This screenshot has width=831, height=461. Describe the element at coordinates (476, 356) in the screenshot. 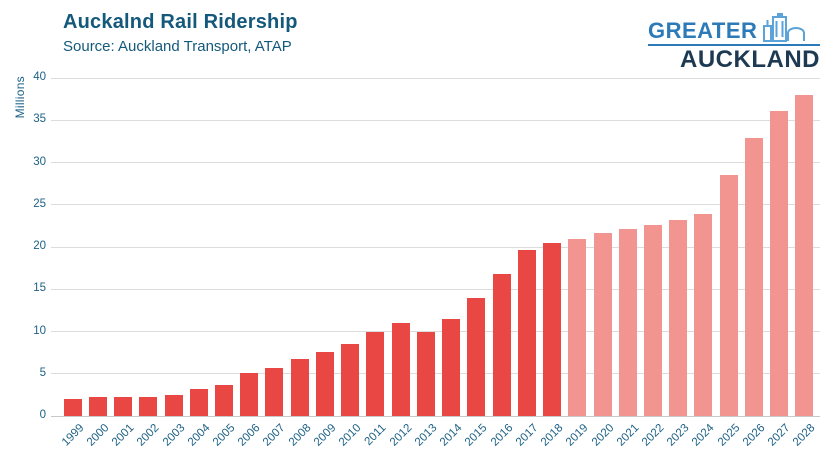

I see `bar-2015` at that location.